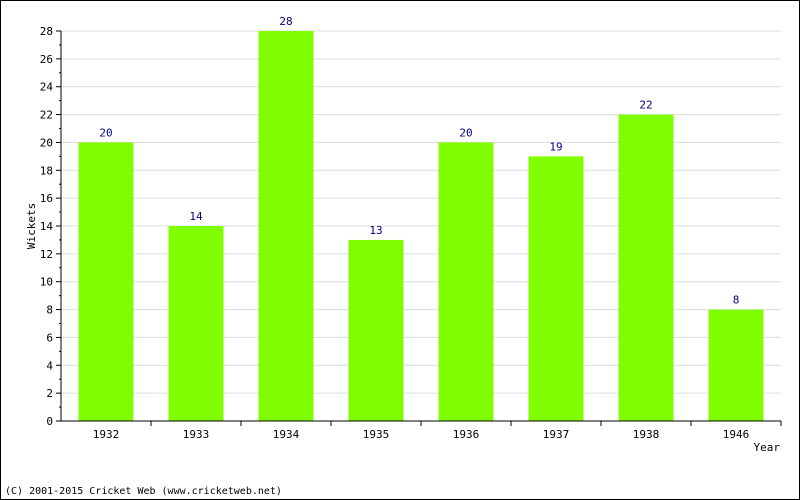  What do you see at coordinates (196, 434) in the screenshot?
I see `x-tick-label-1933: 1933` at bounding box center [196, 434].